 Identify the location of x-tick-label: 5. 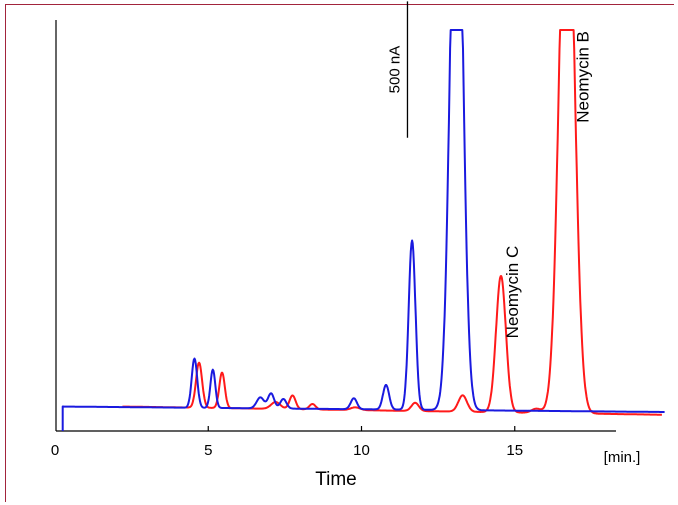
(208, 450).